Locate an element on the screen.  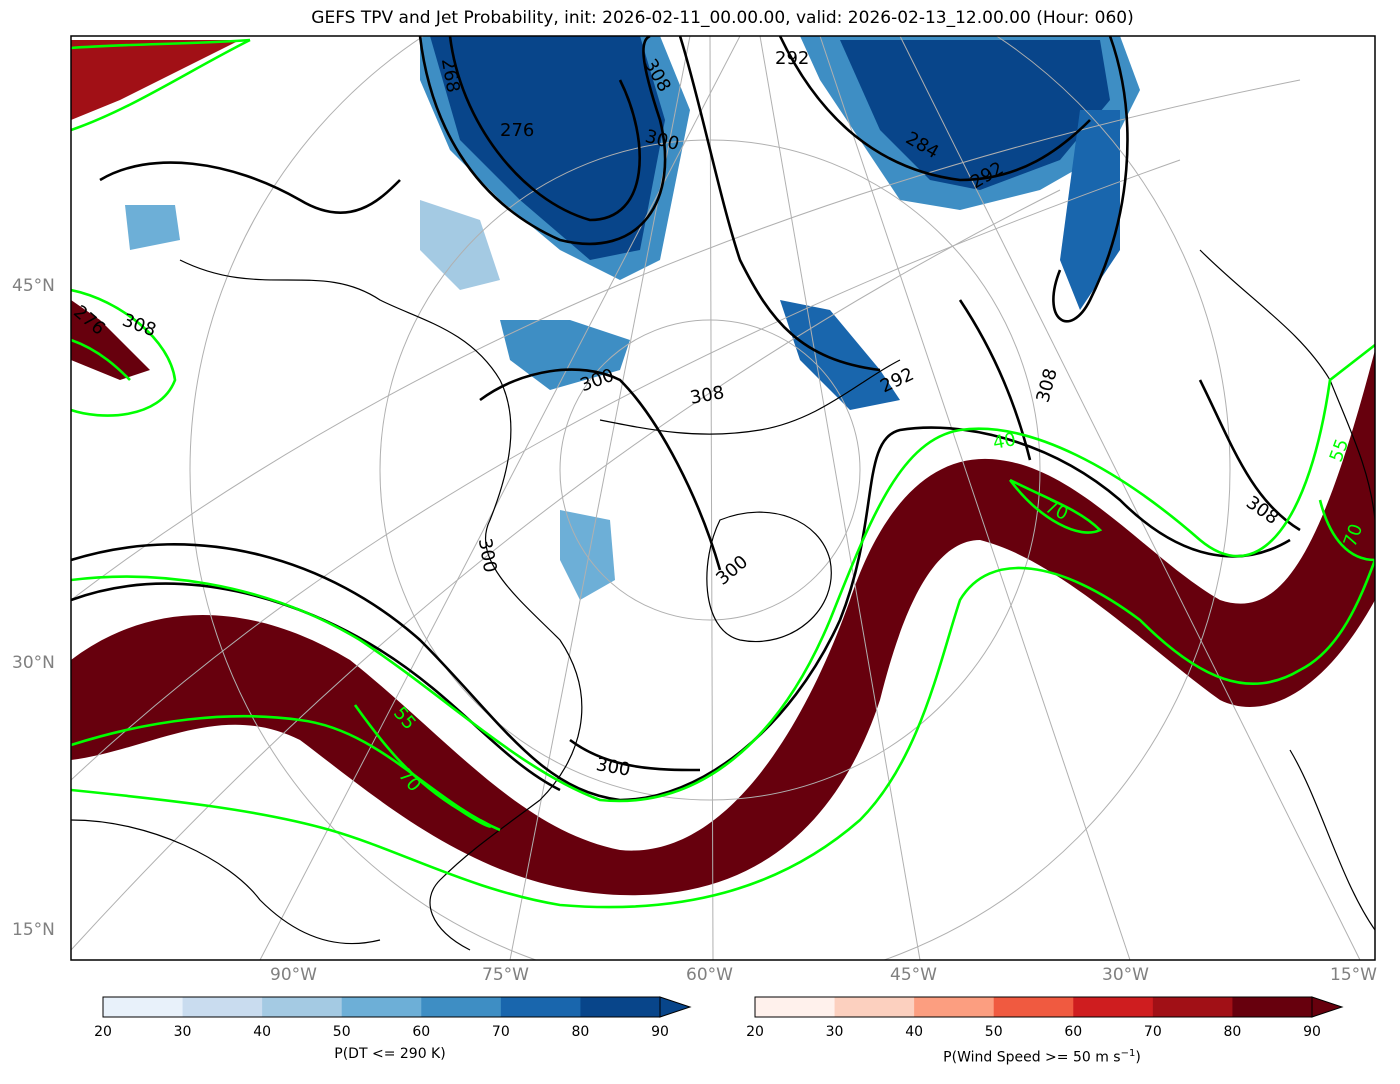
lat-label-15n: 15°N is located at coordinates (33, 930).